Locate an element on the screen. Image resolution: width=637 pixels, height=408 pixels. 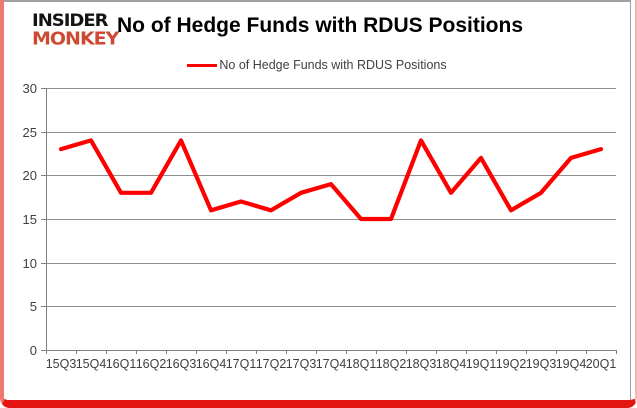
x-axis-label: 18Q1 is located at coordinates (361, 364).